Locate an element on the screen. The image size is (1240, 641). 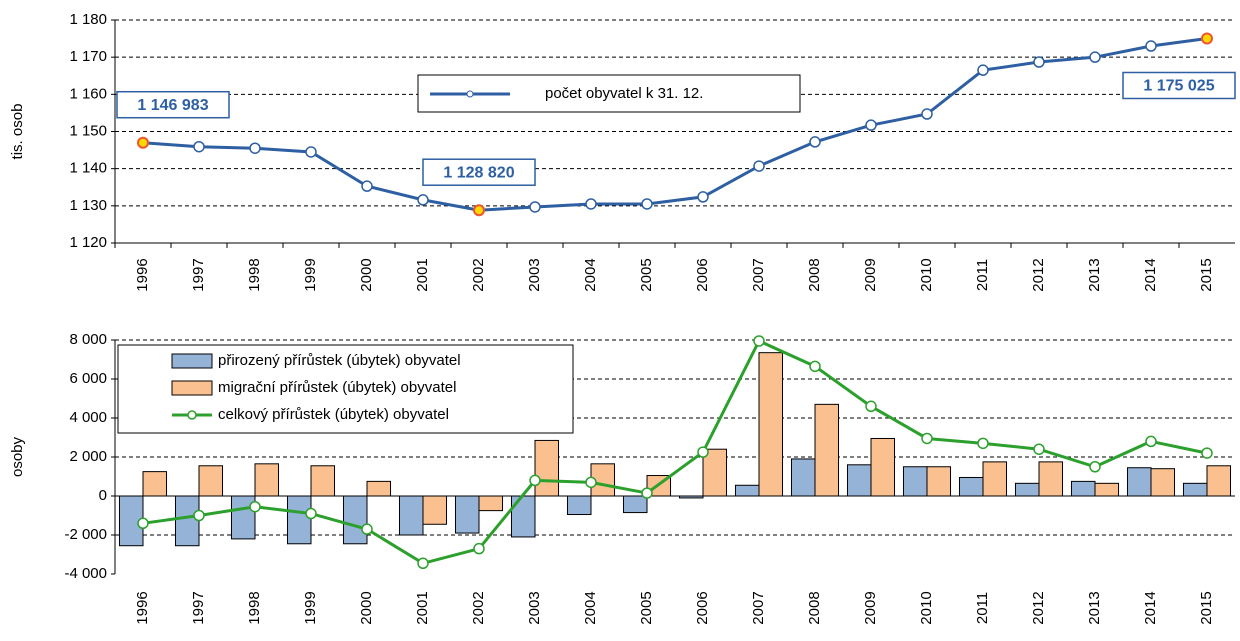
y-tick-label: 1 170 is located at coordinates (88, 56).